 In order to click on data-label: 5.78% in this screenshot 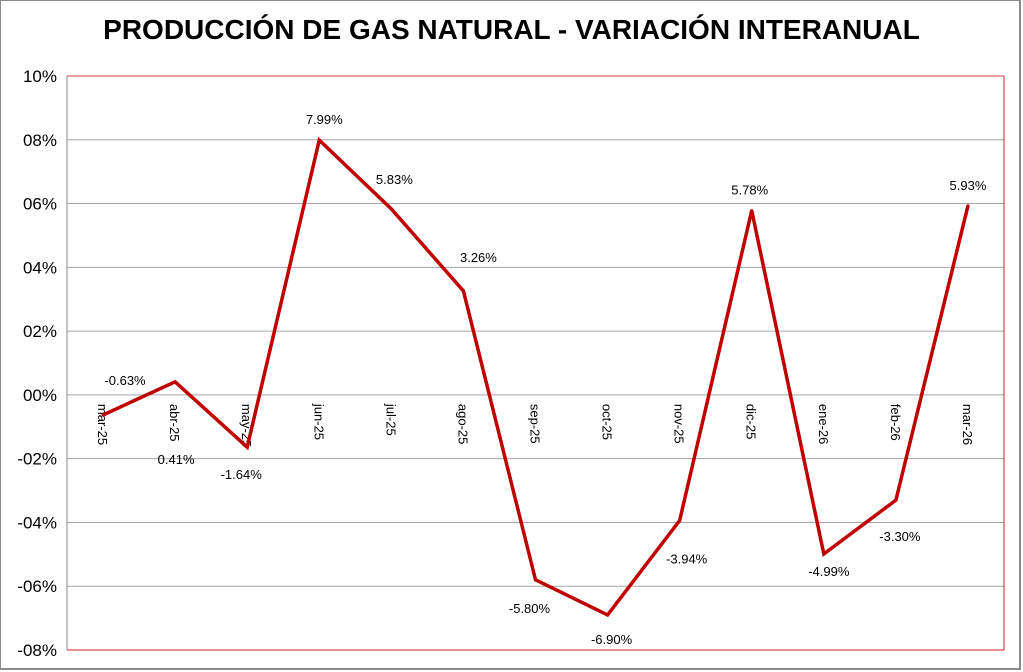, I will do `click(749, 190)`.